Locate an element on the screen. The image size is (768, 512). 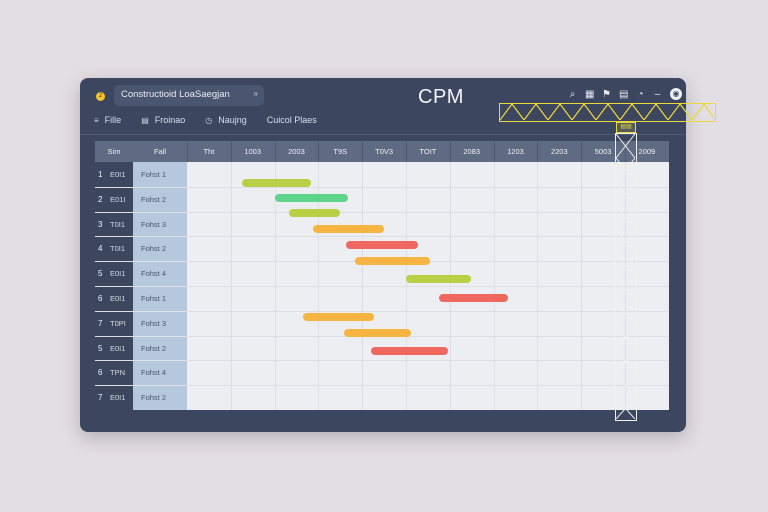
menu-divider is located at coordinates (383, 134).